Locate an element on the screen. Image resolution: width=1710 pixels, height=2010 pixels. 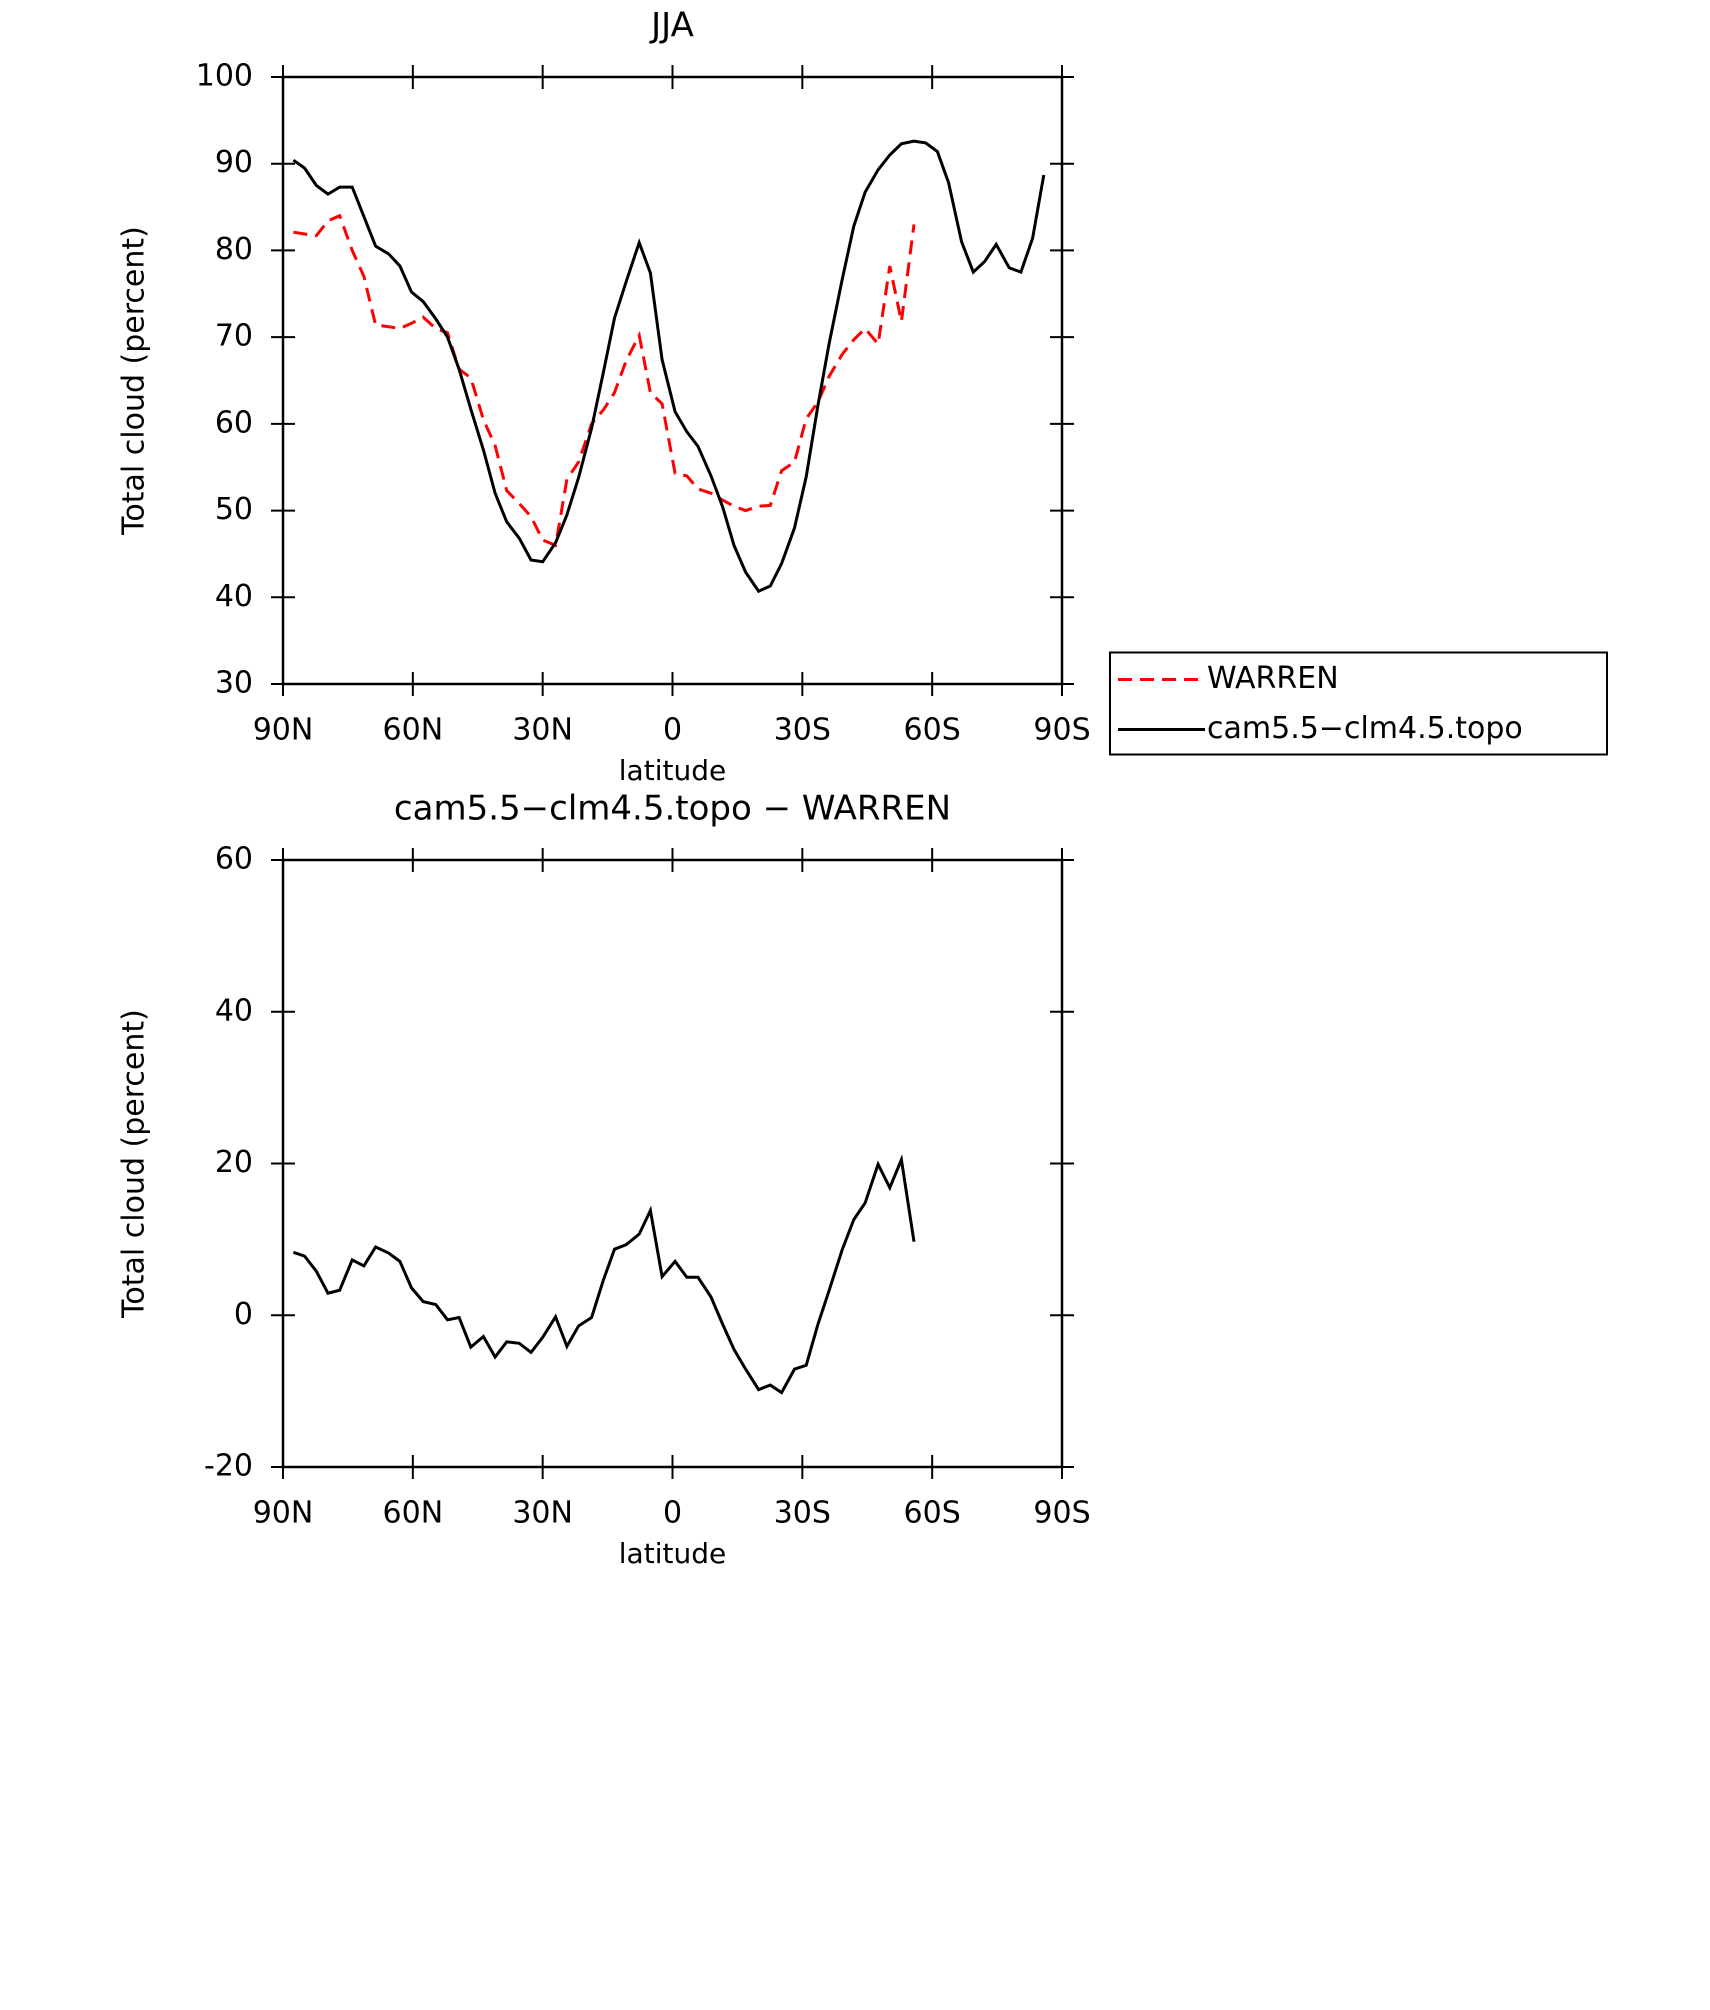
y-tick-label: 50 is located at coordinates (234, 509).